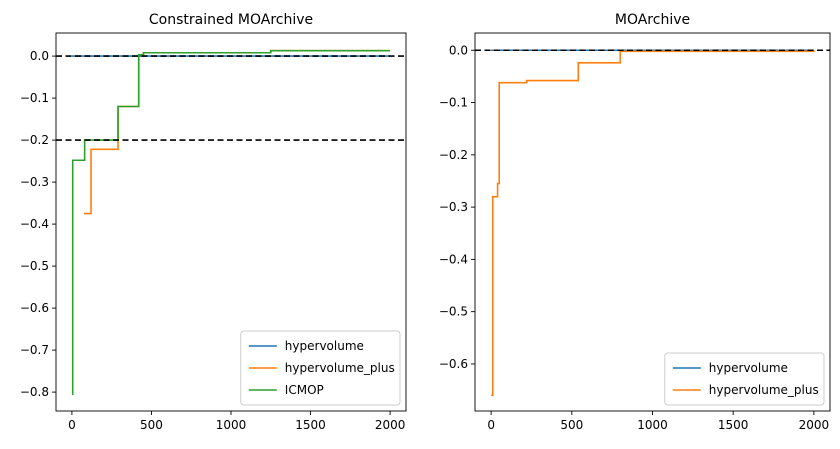 This screenshot has height=449, width=840. I want to click on chart-1-ytick-label: −0.5, so click(34, 266).